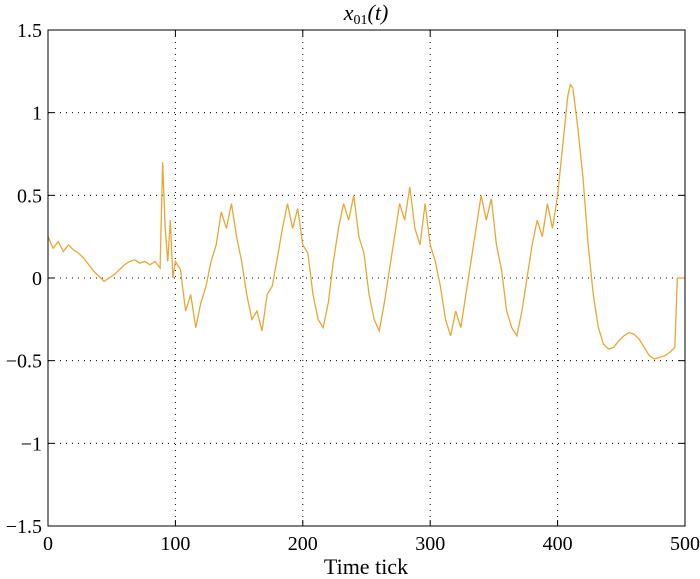 This screenshot has height=579, width=700. Describe the element at coordinates (366, 566) in the screenshot. I see `x-axis-label: Time tick` at that location.